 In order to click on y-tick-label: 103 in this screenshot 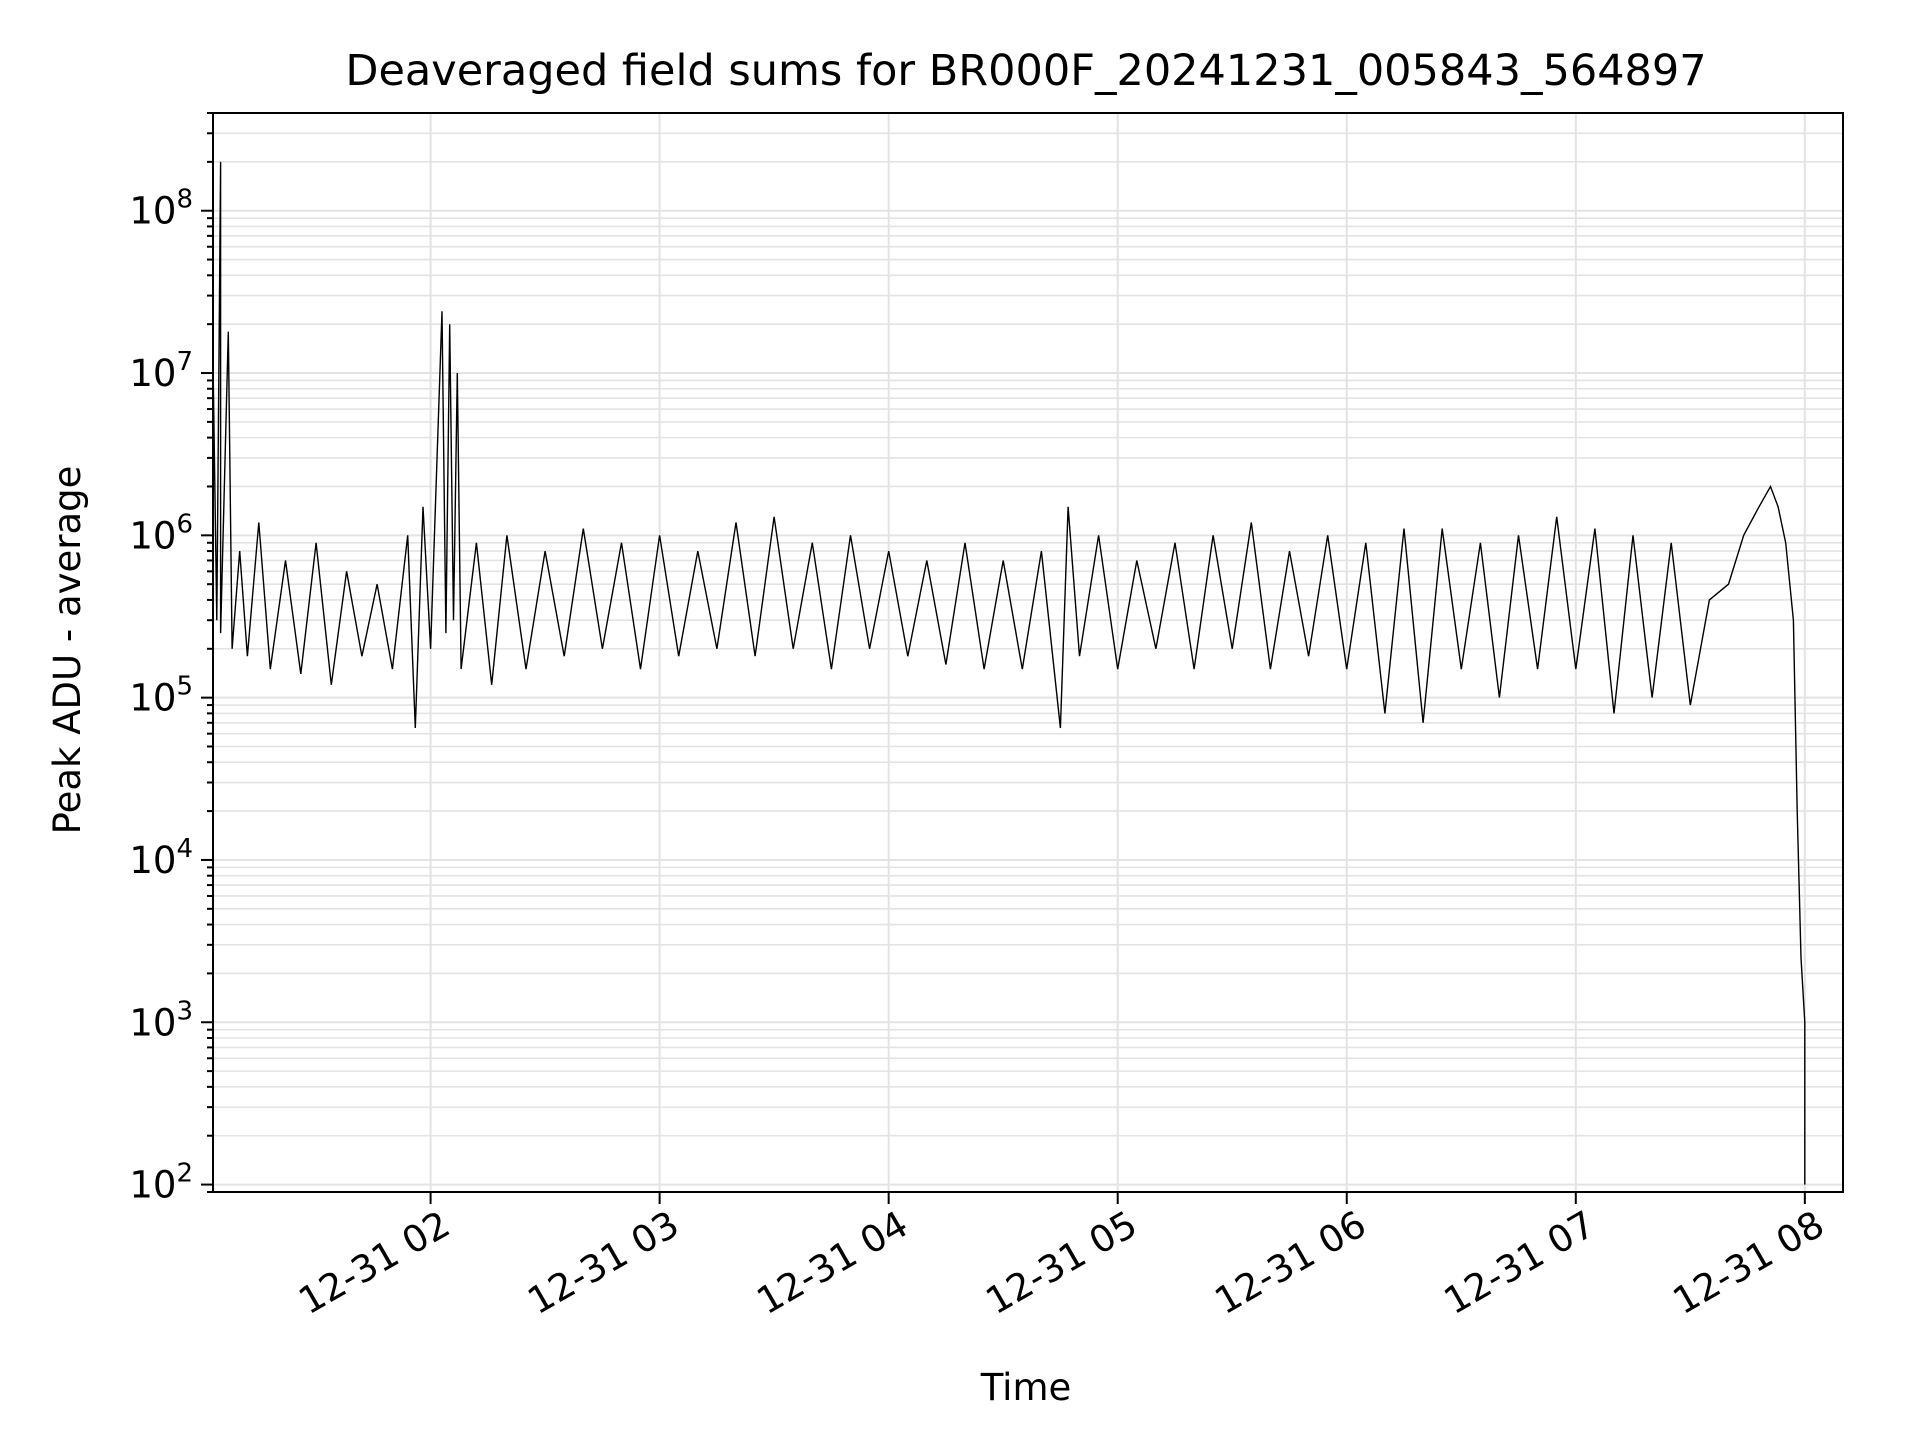, I will do `click(161, 1020)`.